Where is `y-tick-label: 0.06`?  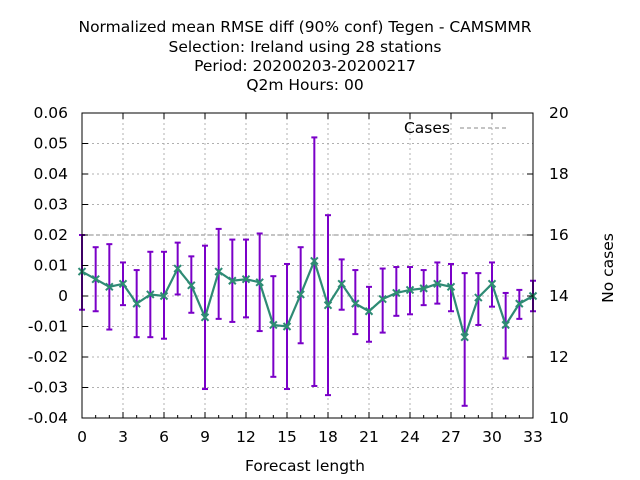
y-tick-label: 0.06 is located at coordinates (50, 113).